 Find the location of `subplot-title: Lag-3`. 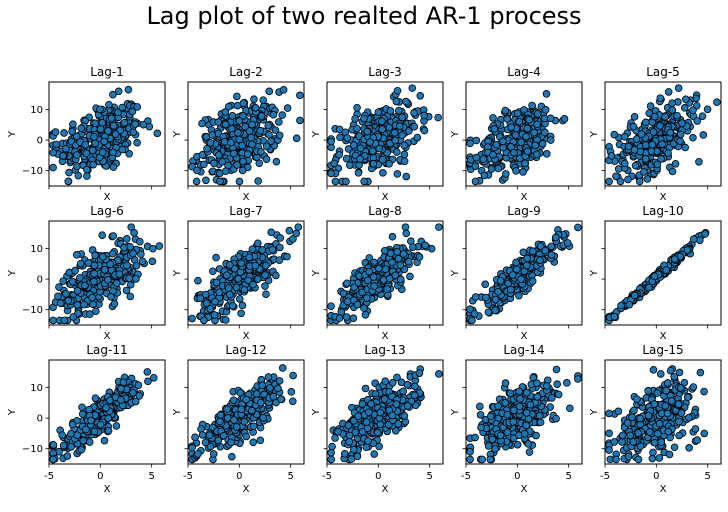

subplot-title: Lag-3 is located at coordinates (385, 72).